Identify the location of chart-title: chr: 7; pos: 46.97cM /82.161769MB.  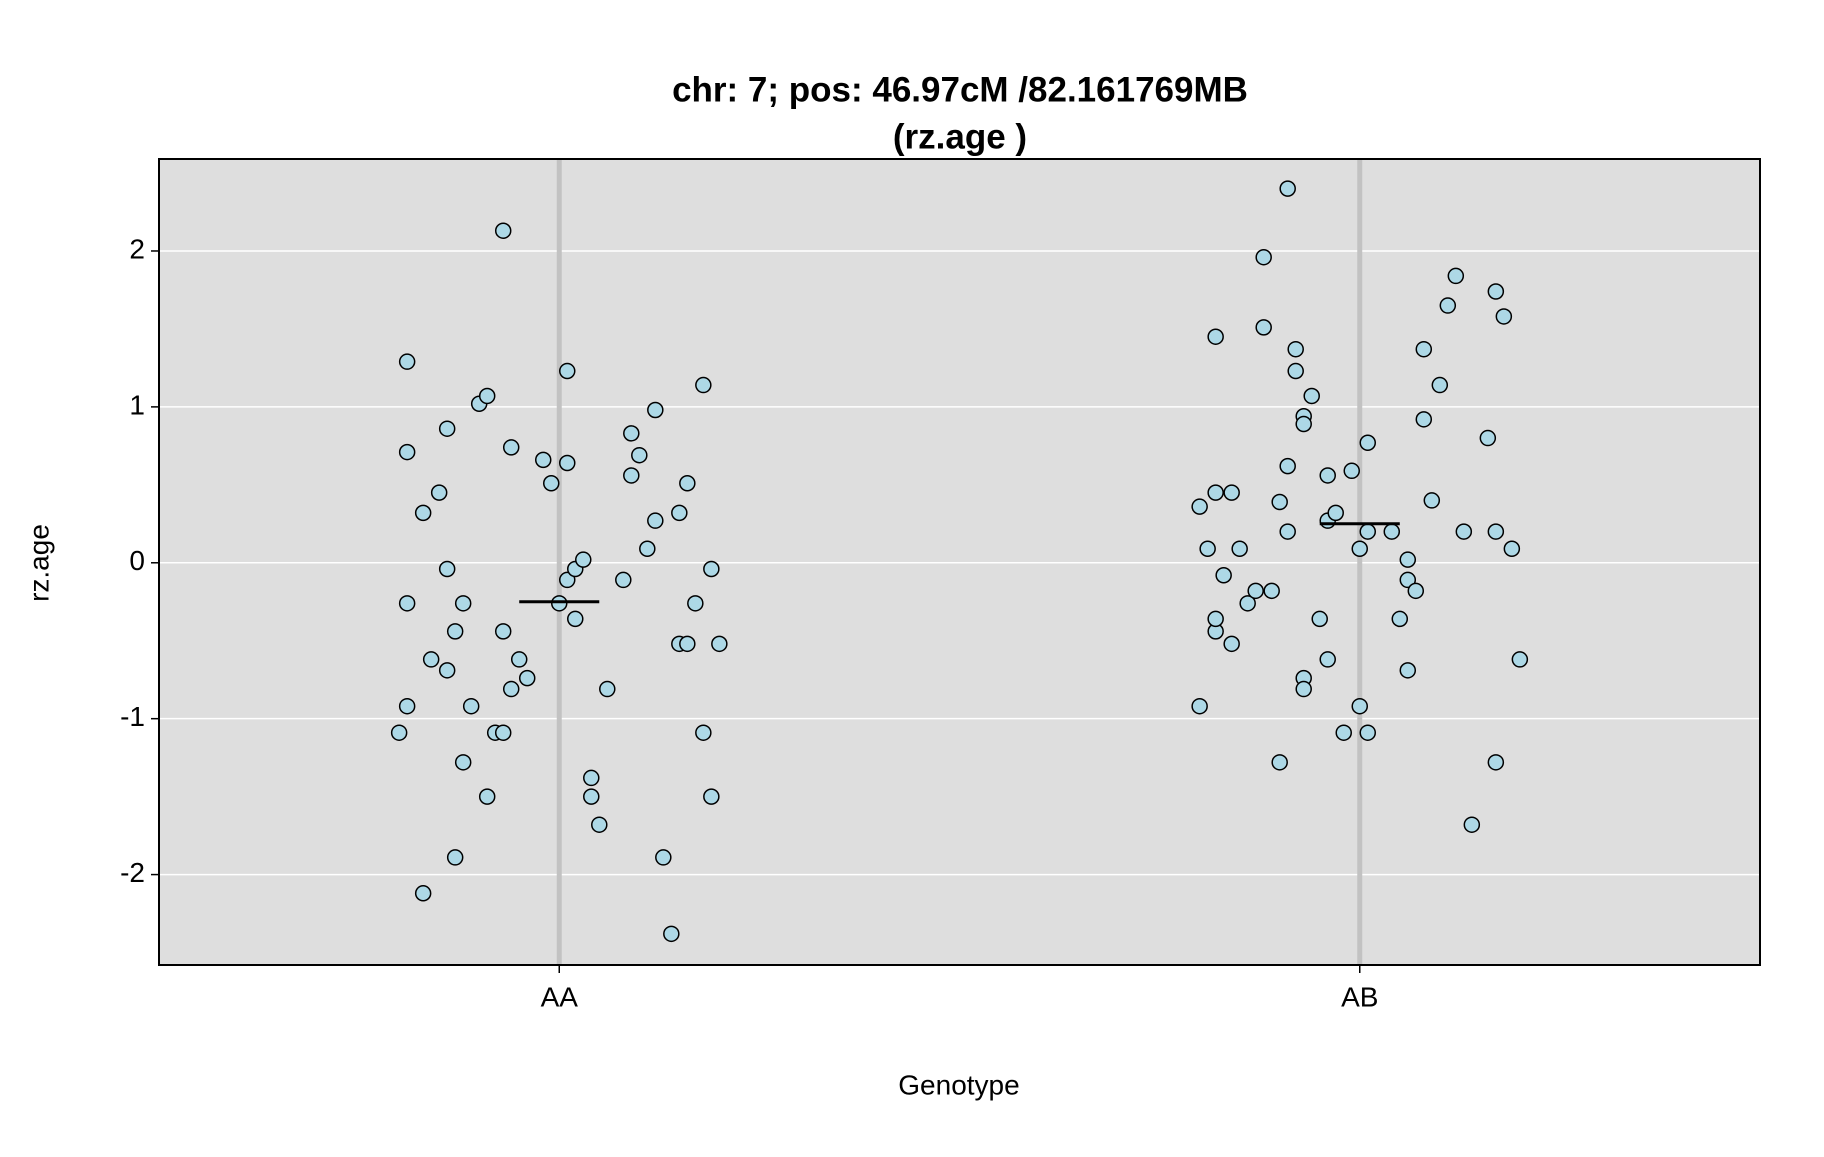
(960, 89).